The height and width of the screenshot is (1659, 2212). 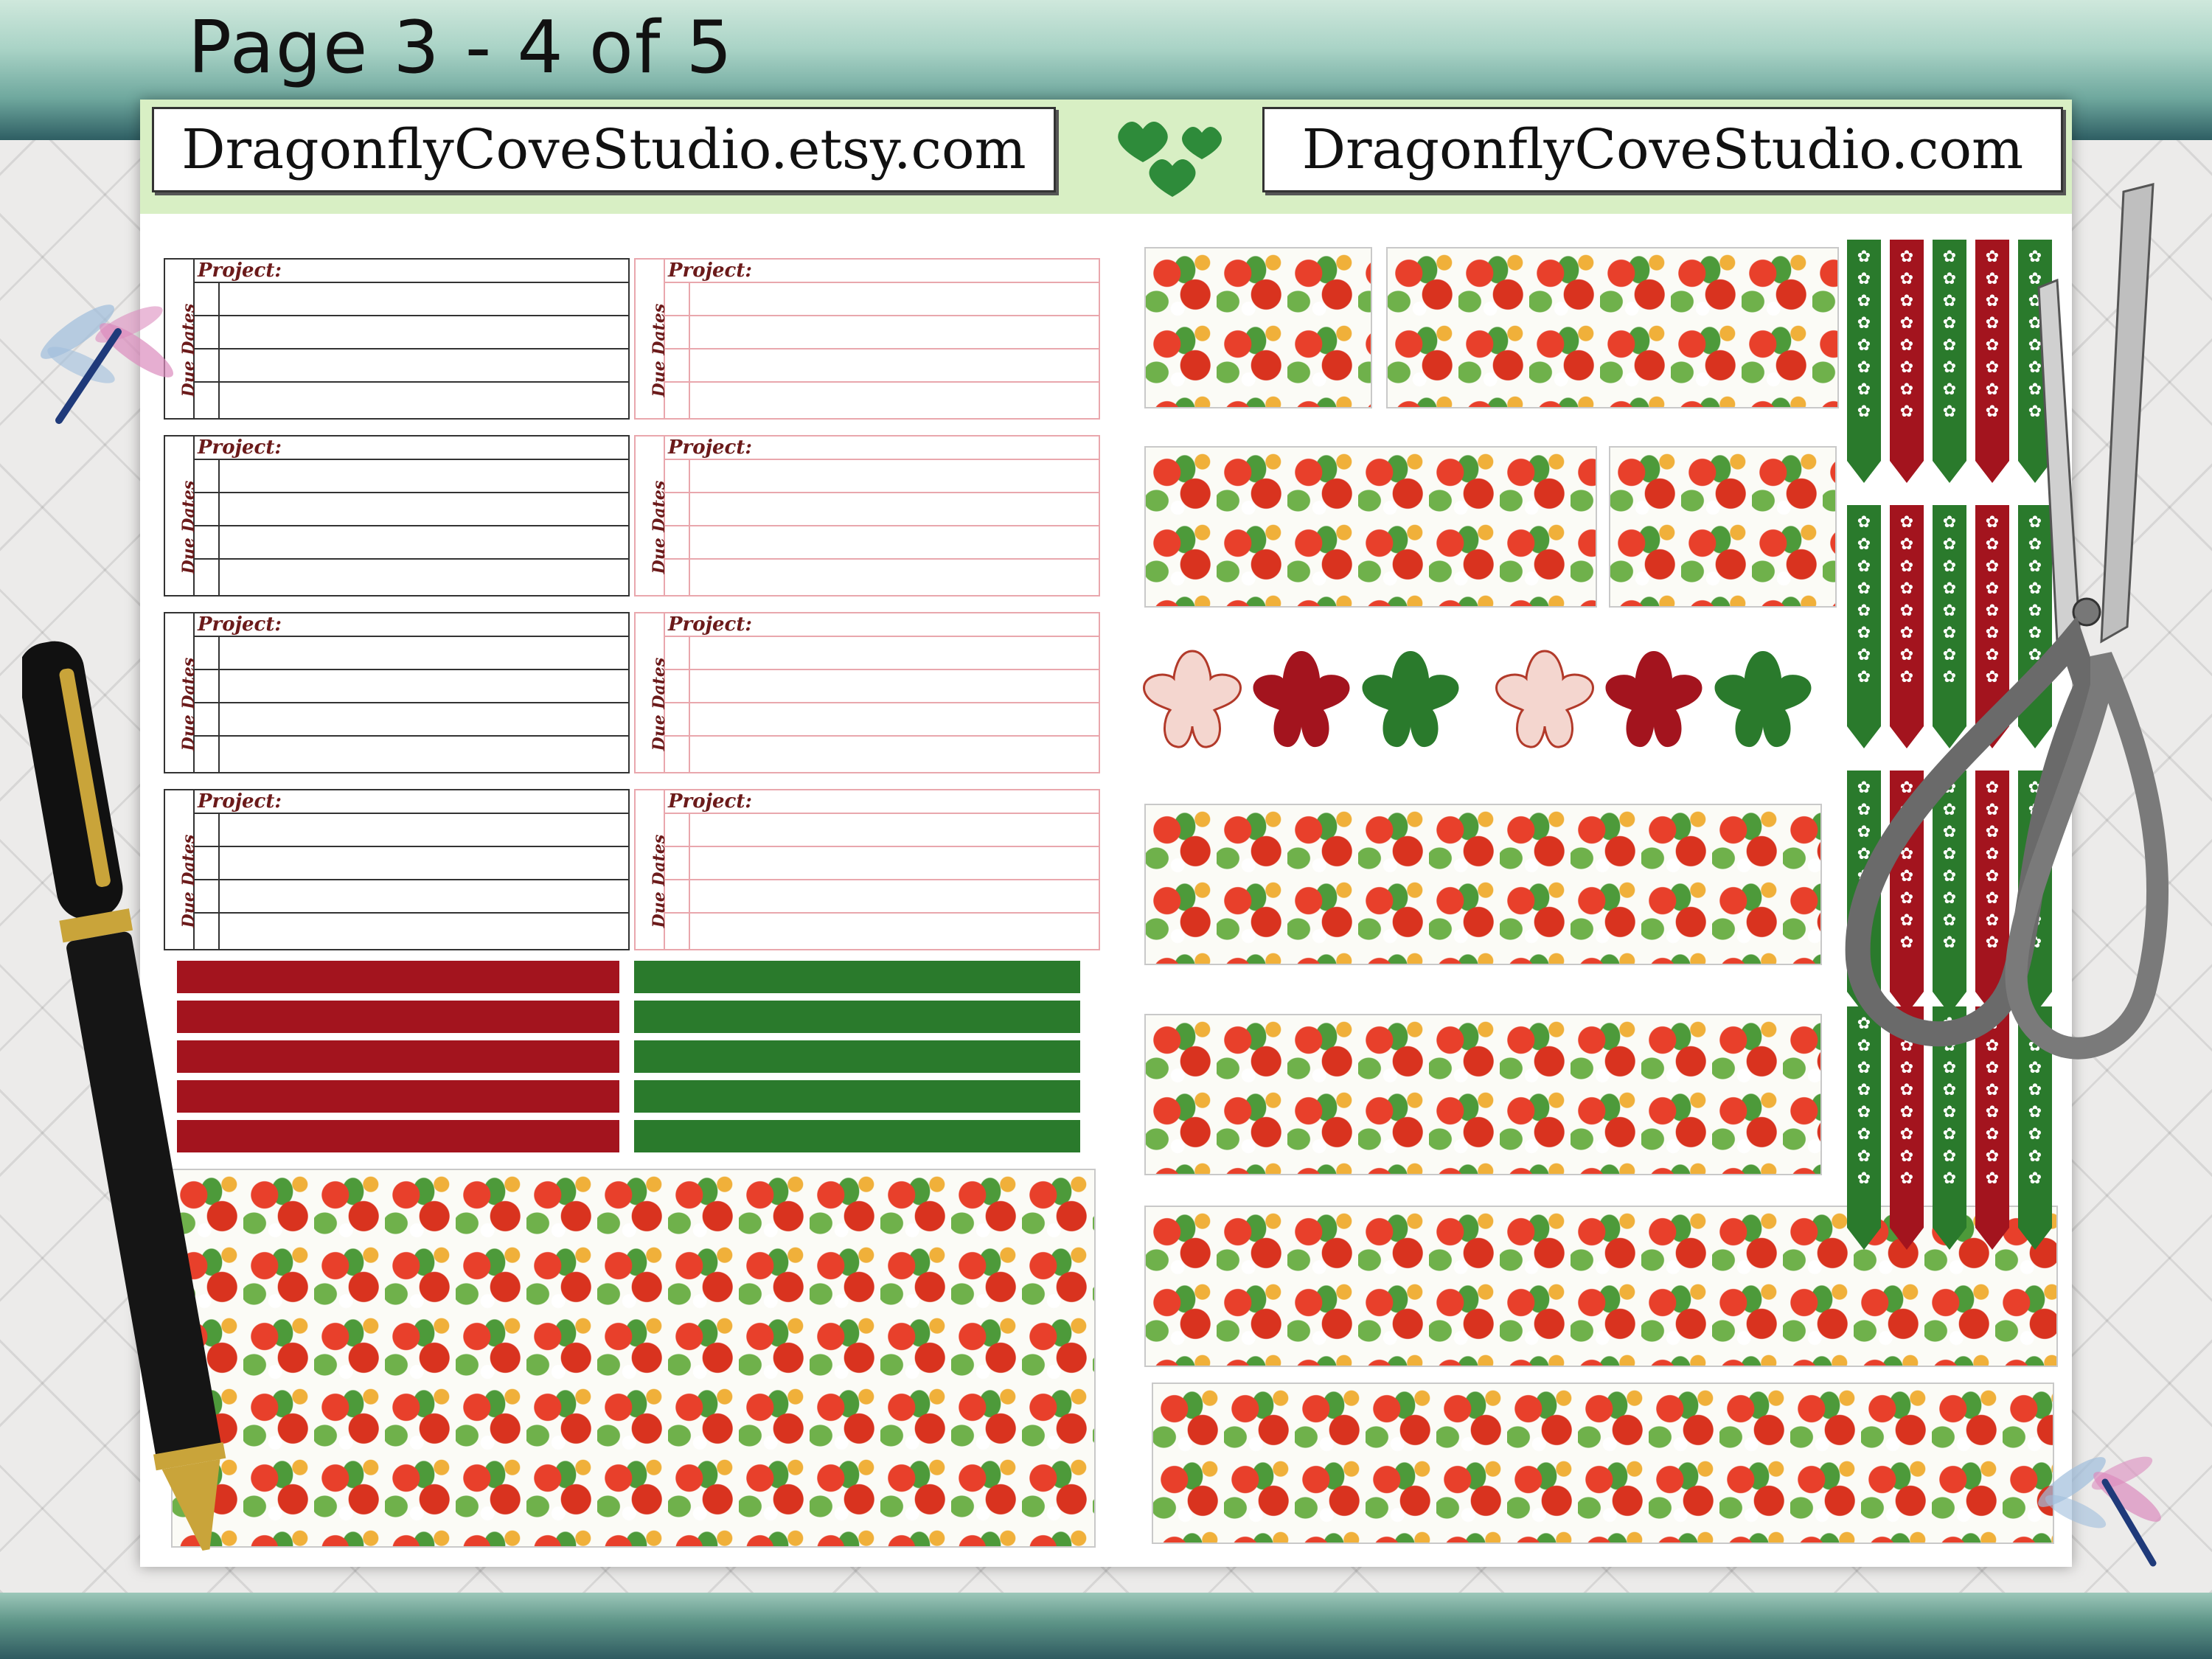 I want to click on bottom-banner, so click(x=1106, y=1626).